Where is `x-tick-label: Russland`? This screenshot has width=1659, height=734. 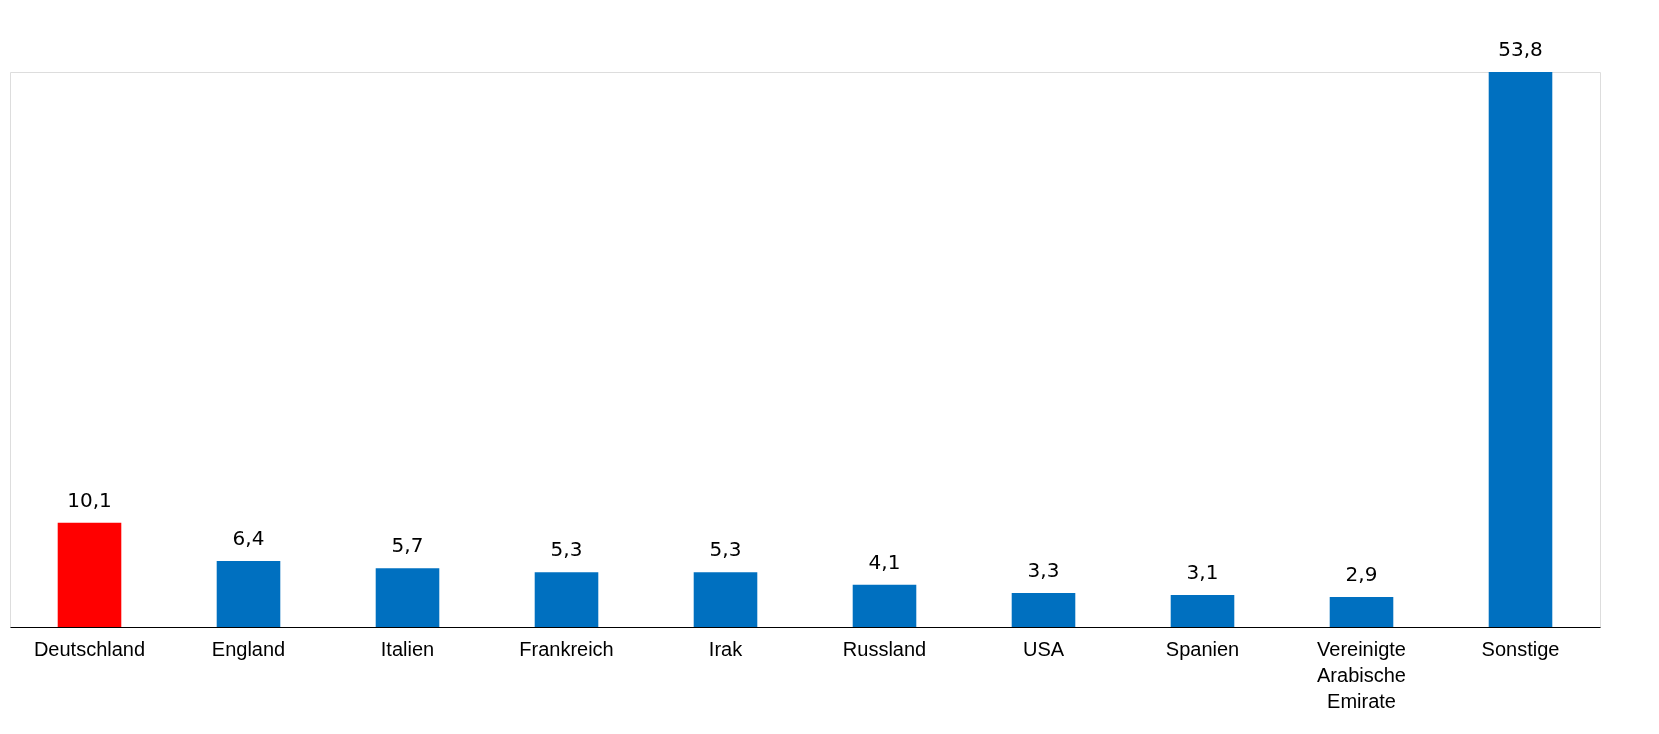
x-tick-label: Russland is located at coordinates (884, 648).